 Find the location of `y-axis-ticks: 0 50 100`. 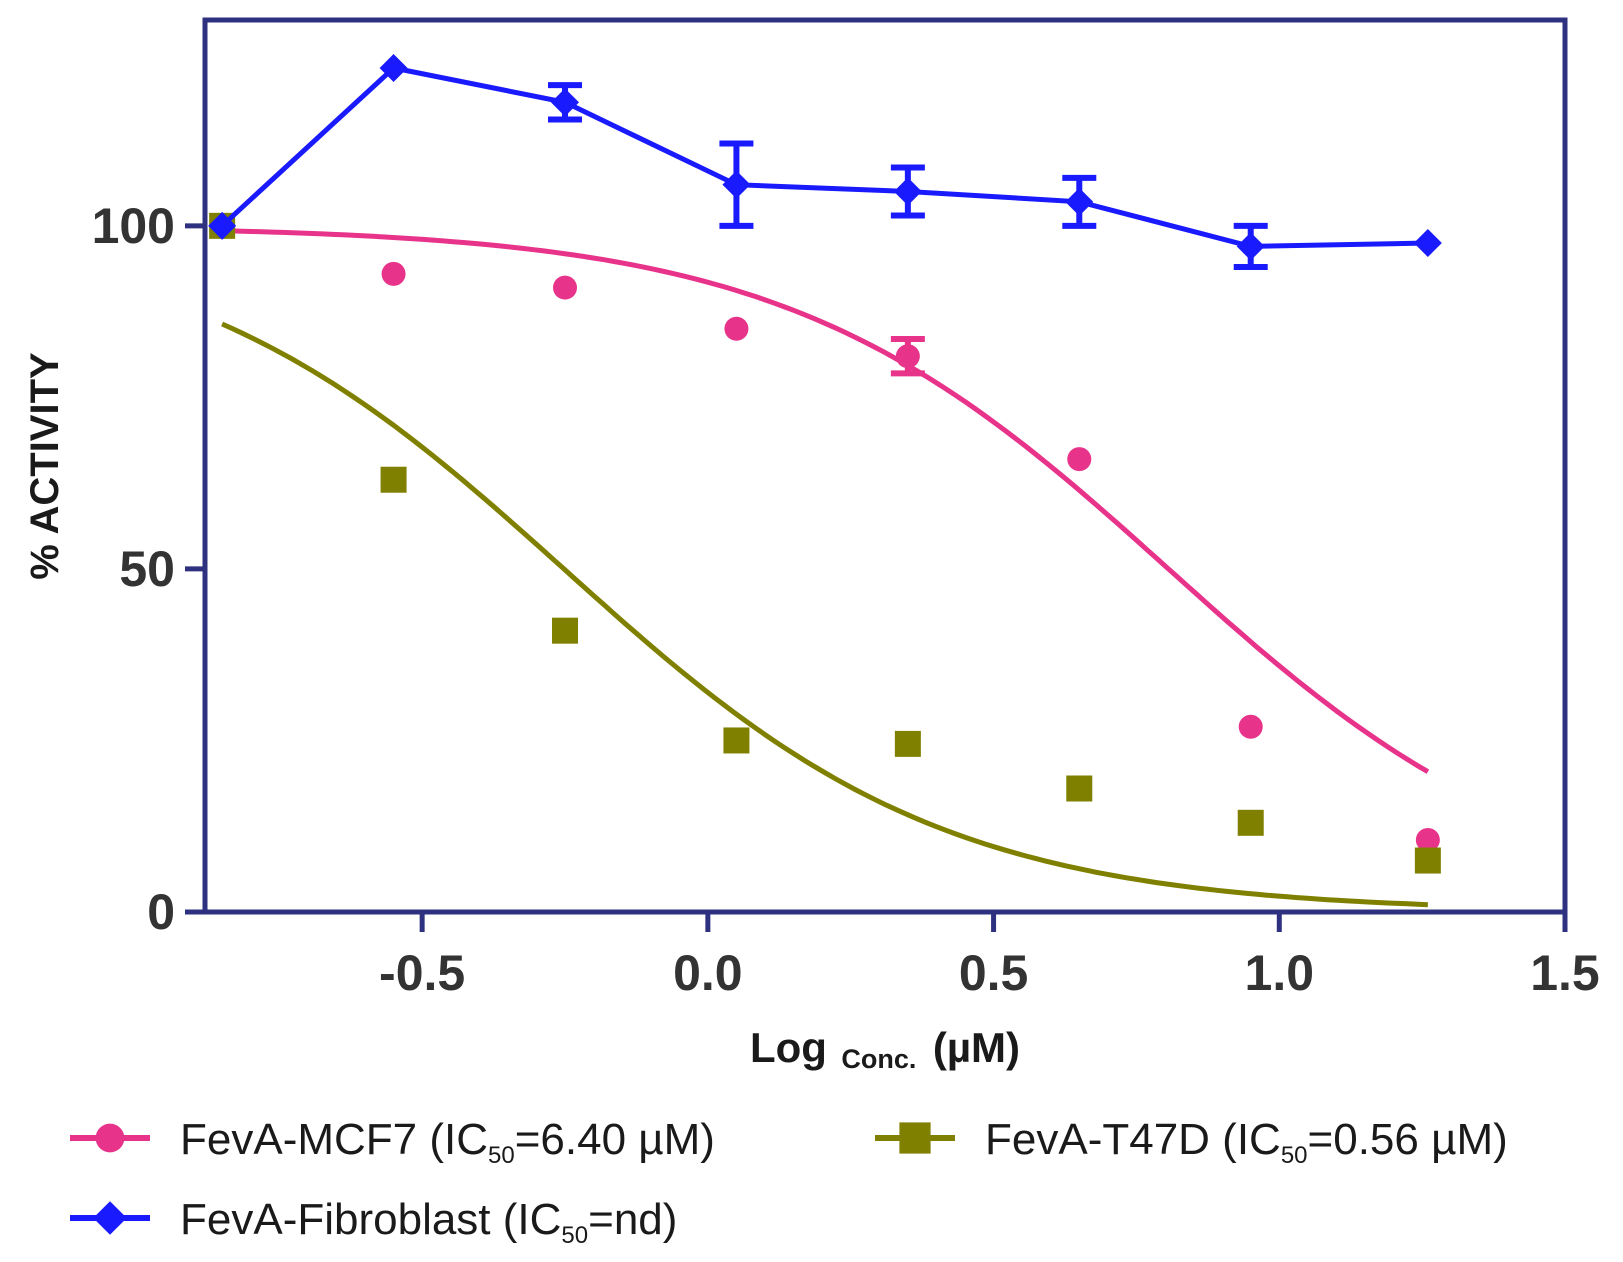

y-axis-ticks: 0 50 100 is located at coordinates (148, 569).